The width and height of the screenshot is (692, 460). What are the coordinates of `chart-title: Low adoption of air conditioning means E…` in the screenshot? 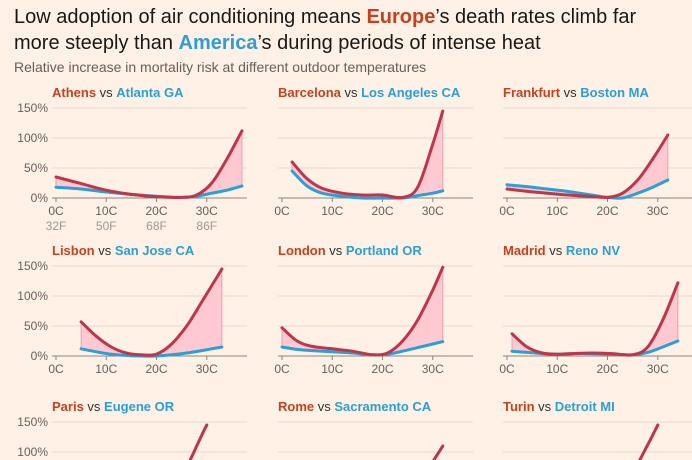 It's located at (349, 30).